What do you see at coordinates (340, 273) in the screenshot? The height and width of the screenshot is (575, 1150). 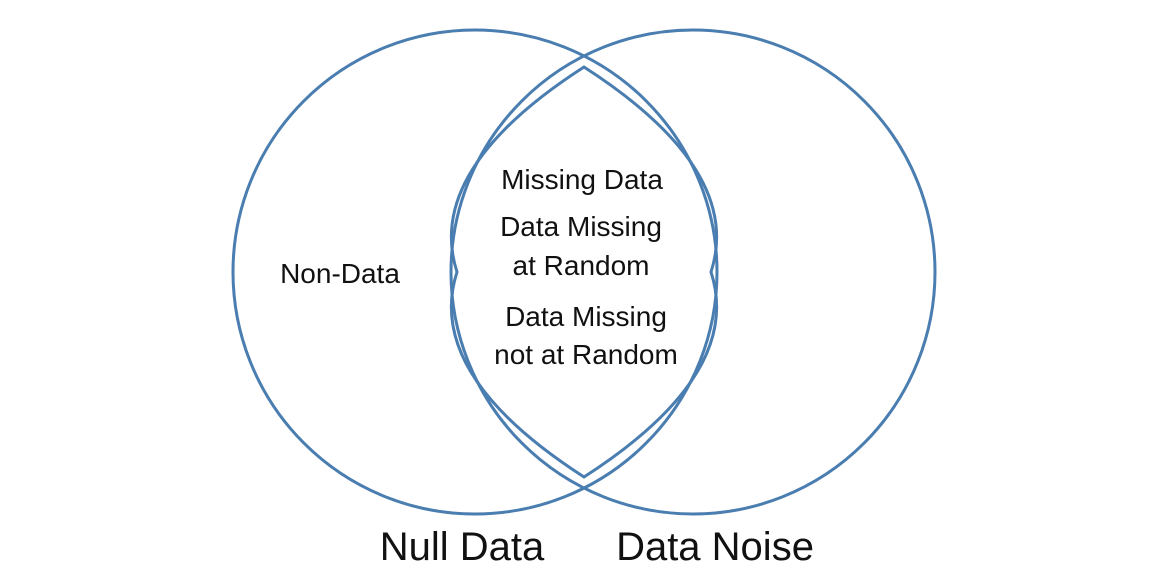 I see `non-data-label: Non-Data` at bounding box center [340, 273].